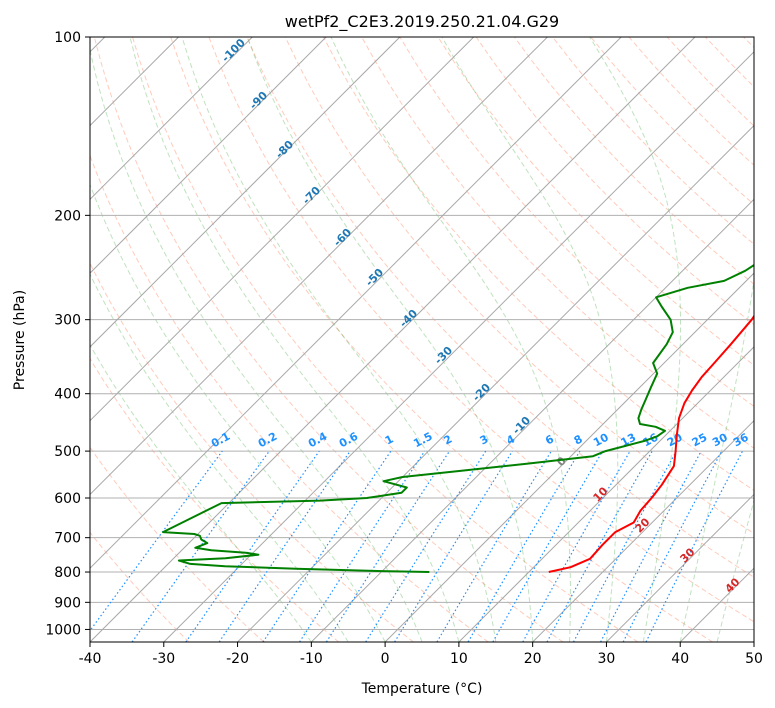 This screenshot has width=775, height=708. What do you see at coordinates (284, 149) in the screenshot?
I see `dry-adiabat-label: -80` at bounding box center [284, 149].